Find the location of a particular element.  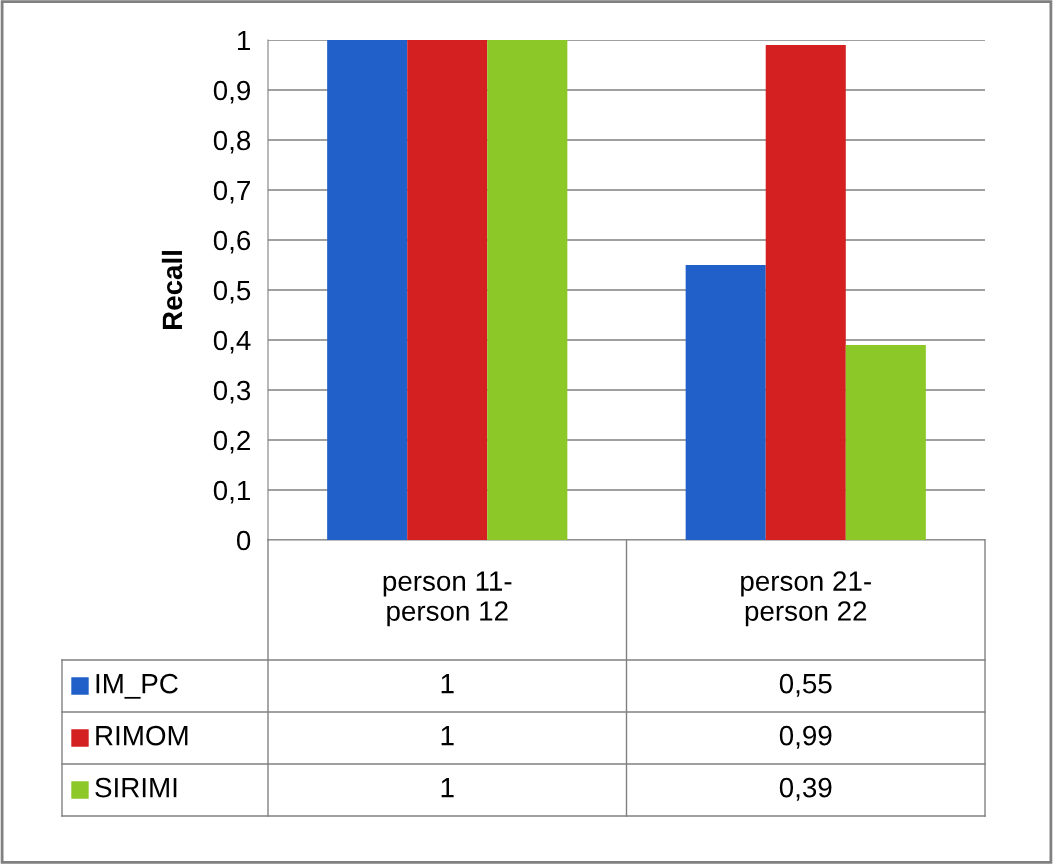

data-label: 0,55 is located at coordinates (805, 685).